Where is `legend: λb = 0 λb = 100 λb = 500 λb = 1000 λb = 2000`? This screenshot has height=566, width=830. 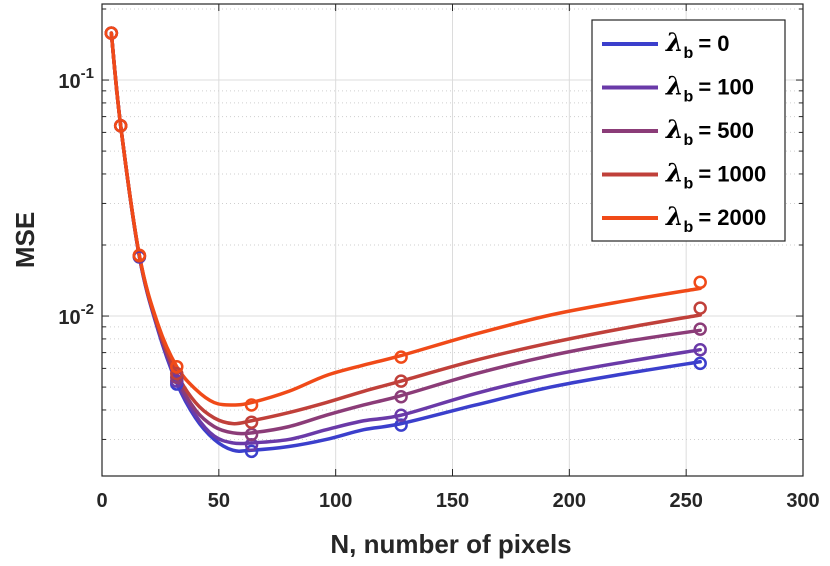
legend: λb = 0 λb = 100 λb = 500 λb = 1000 λb = 2000 is located at coordinates (688, 130).